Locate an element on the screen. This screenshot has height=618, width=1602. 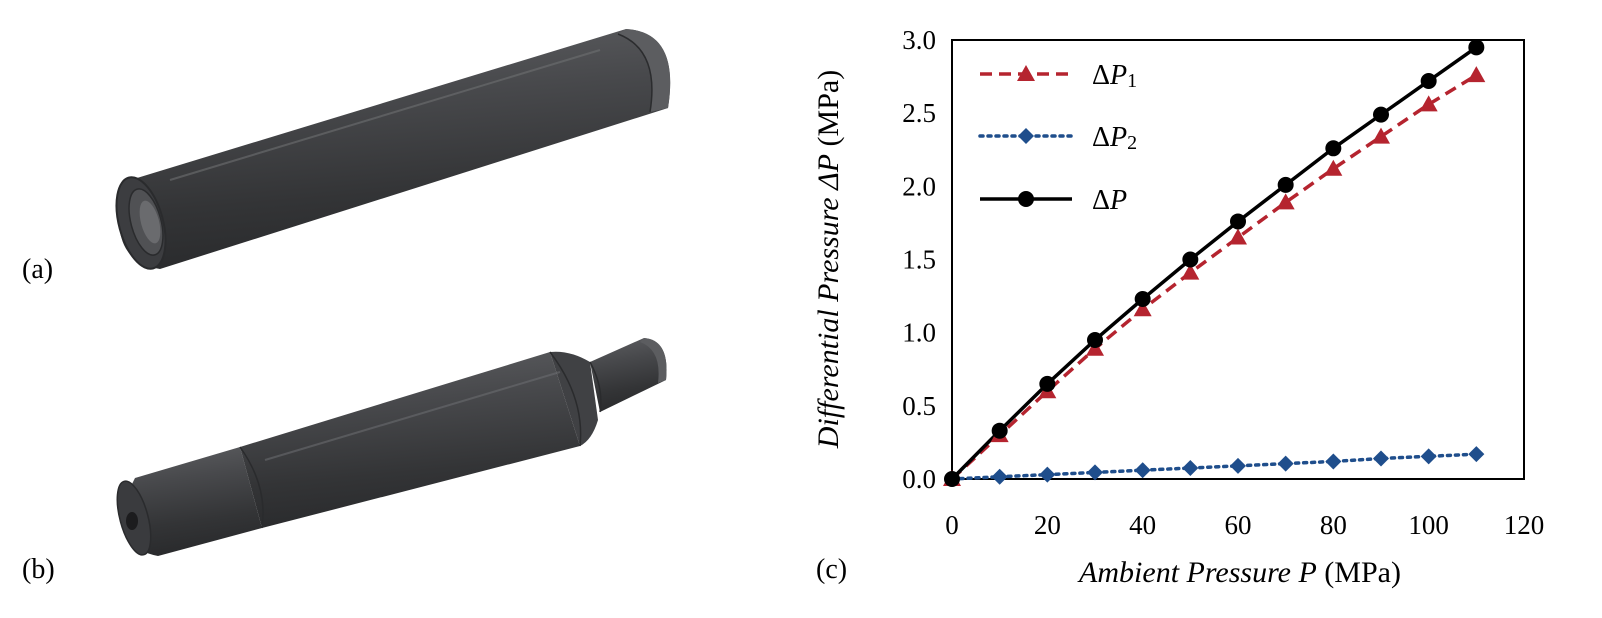
x-axis-label-unit: (MPa) is located at coordinates (1362, 572).